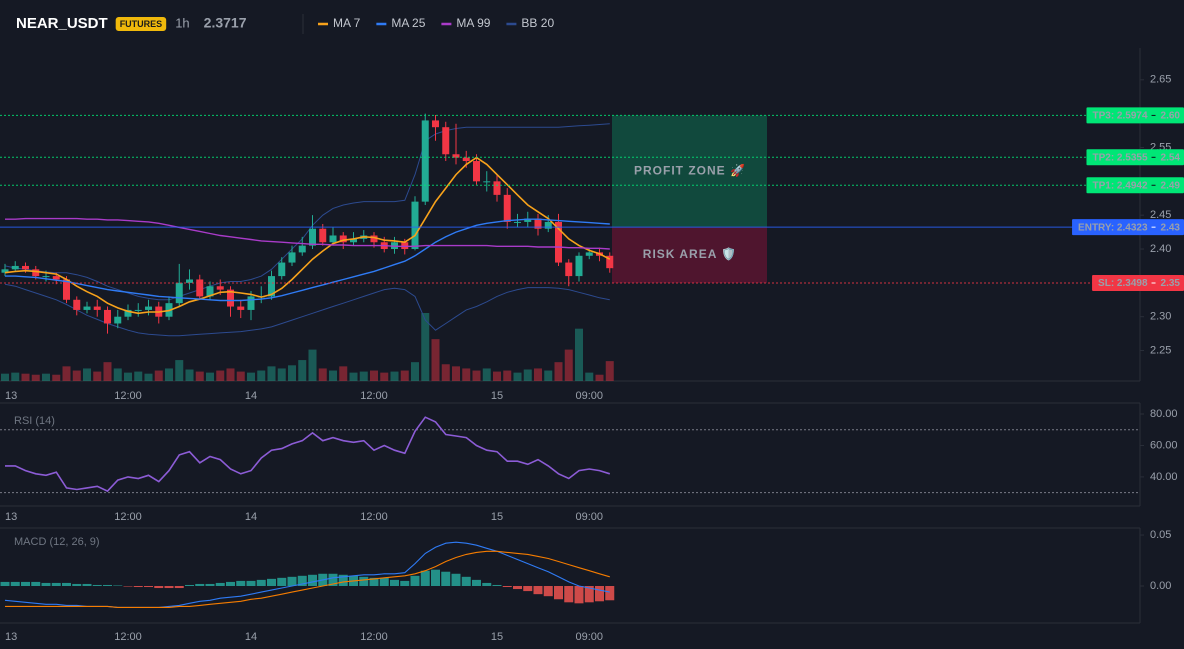 Image resolution: width=1184 pixels, height=649 pixels. What do you see at coordinates (1128, 227) in the screenshot?
I see `level-tag` at bounding box center [1128, 227].